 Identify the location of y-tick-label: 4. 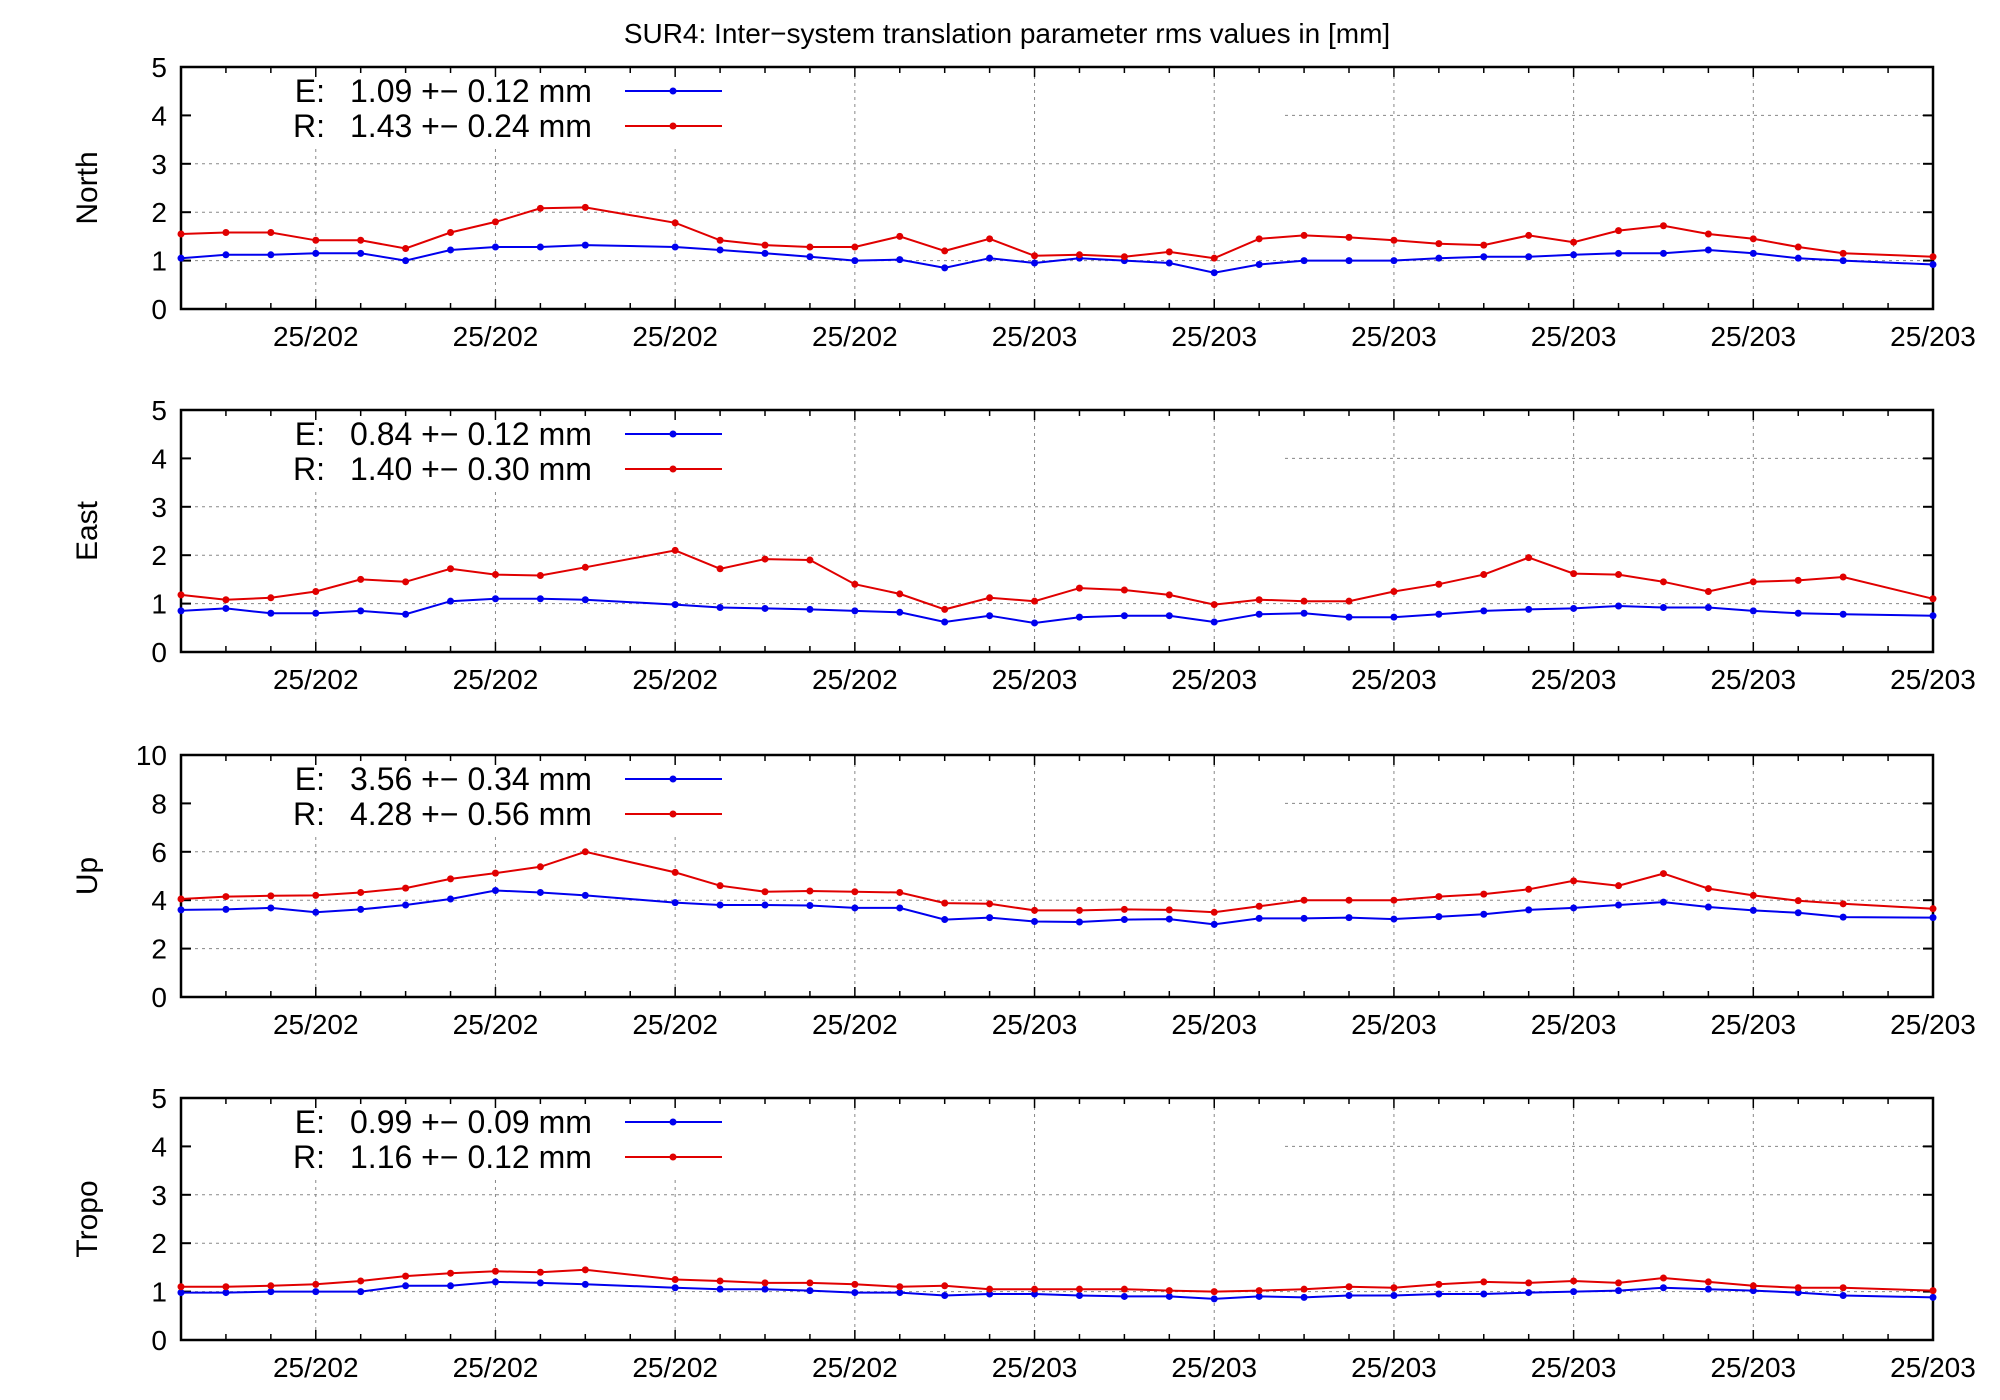
(159, 1146).